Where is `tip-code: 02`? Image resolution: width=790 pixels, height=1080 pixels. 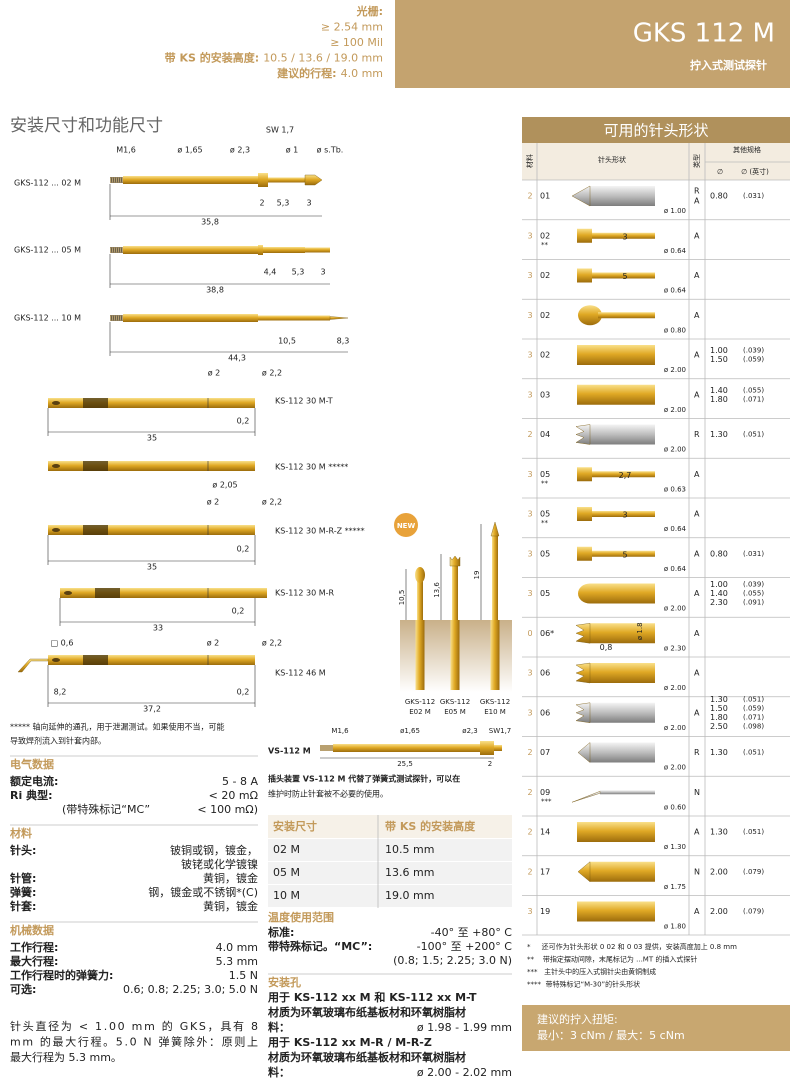
tip-code: 02 is located at coordinates (545, 235).